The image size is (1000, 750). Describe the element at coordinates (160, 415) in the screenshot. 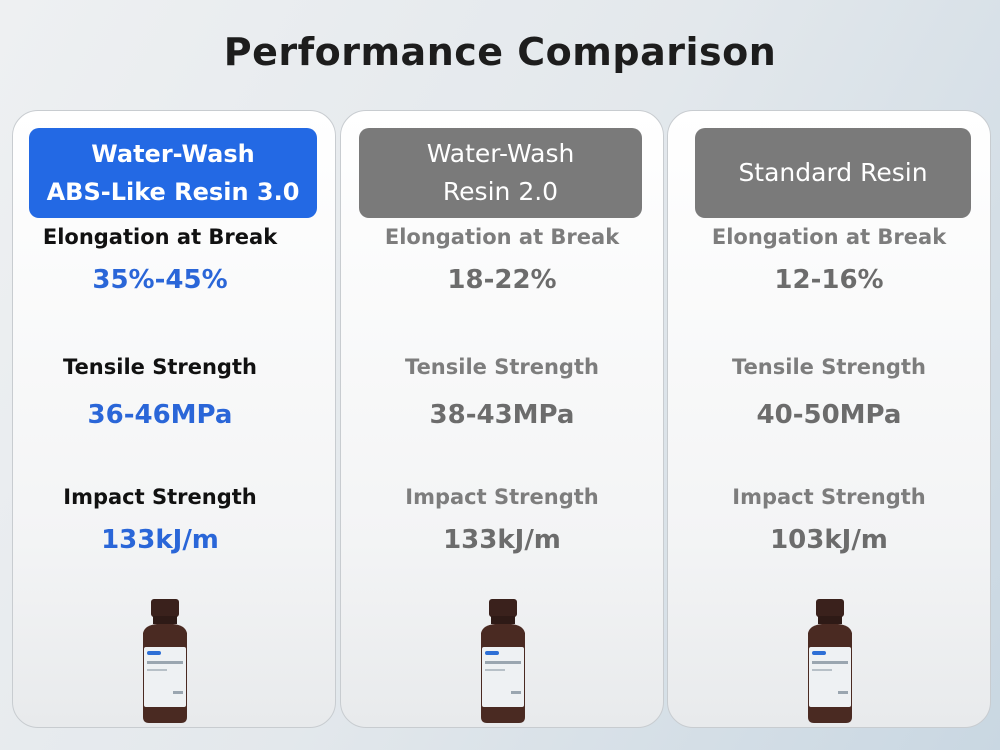

I see `metric-value: 36-46MPa` at that location.